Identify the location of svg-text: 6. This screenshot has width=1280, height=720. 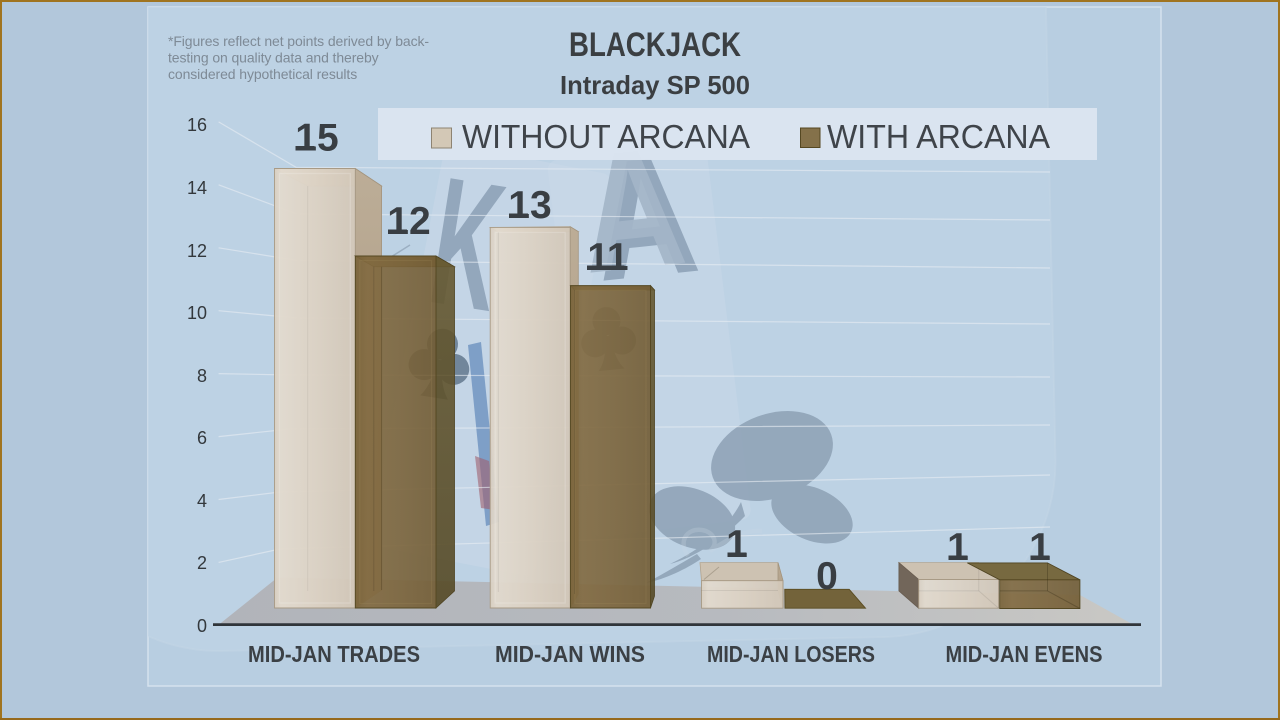
(202, 438).